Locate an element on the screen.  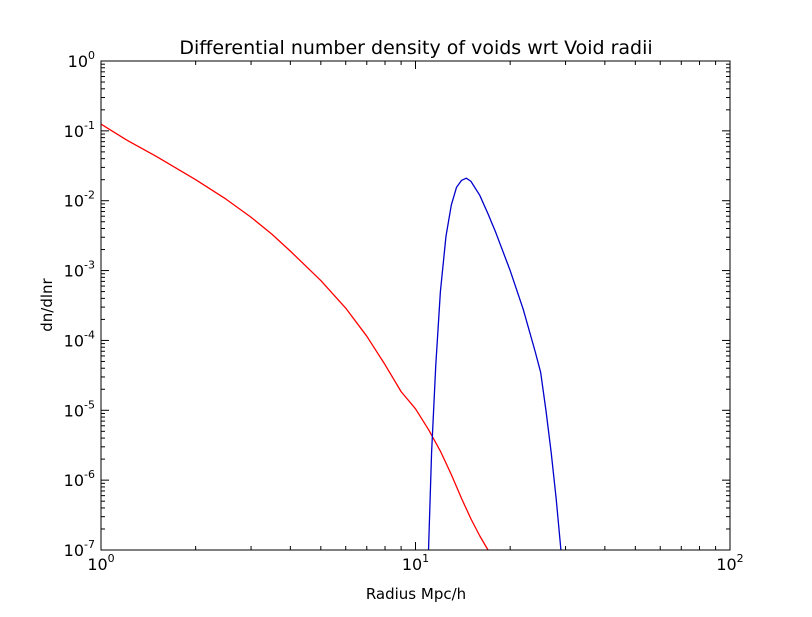
y-tick-label: 10⁻³ is located at coordinates (79, 270).